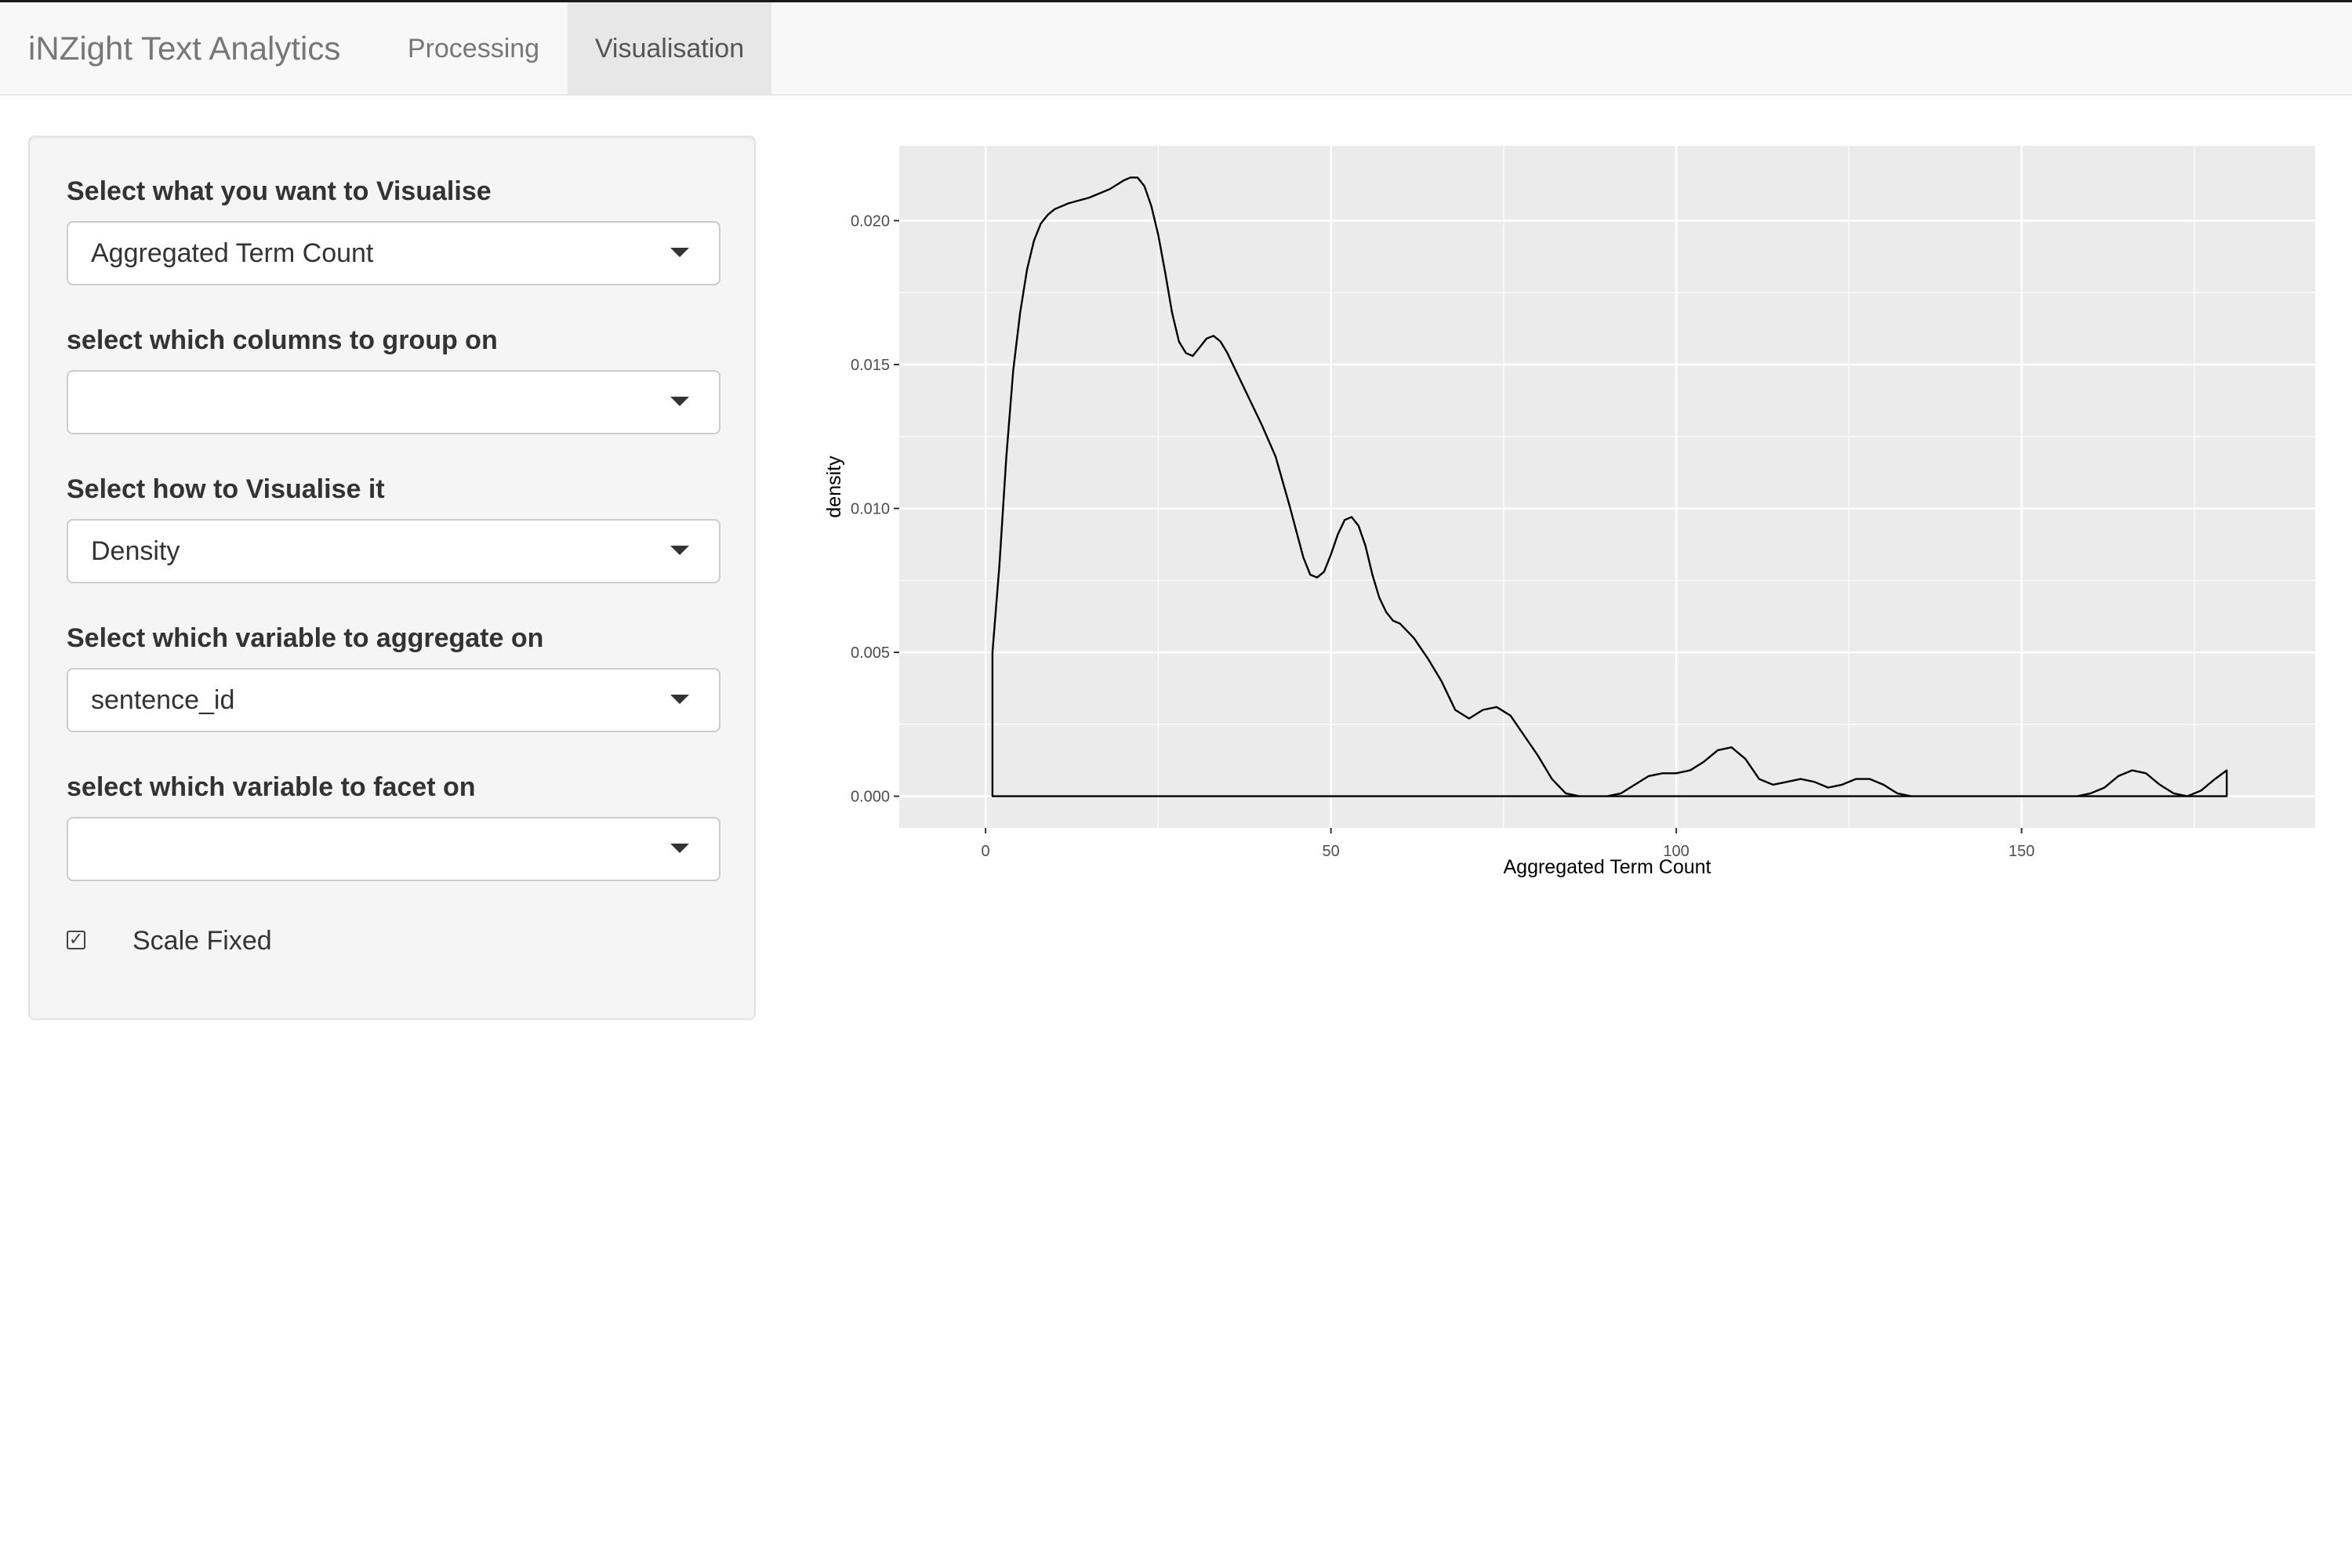 The width and height of the screenshot is (2352, 1568). What do you see at coordinates (986, 851) in the screenshot?
I see `x-tick-label: 0` at bounding box center [986, 851].